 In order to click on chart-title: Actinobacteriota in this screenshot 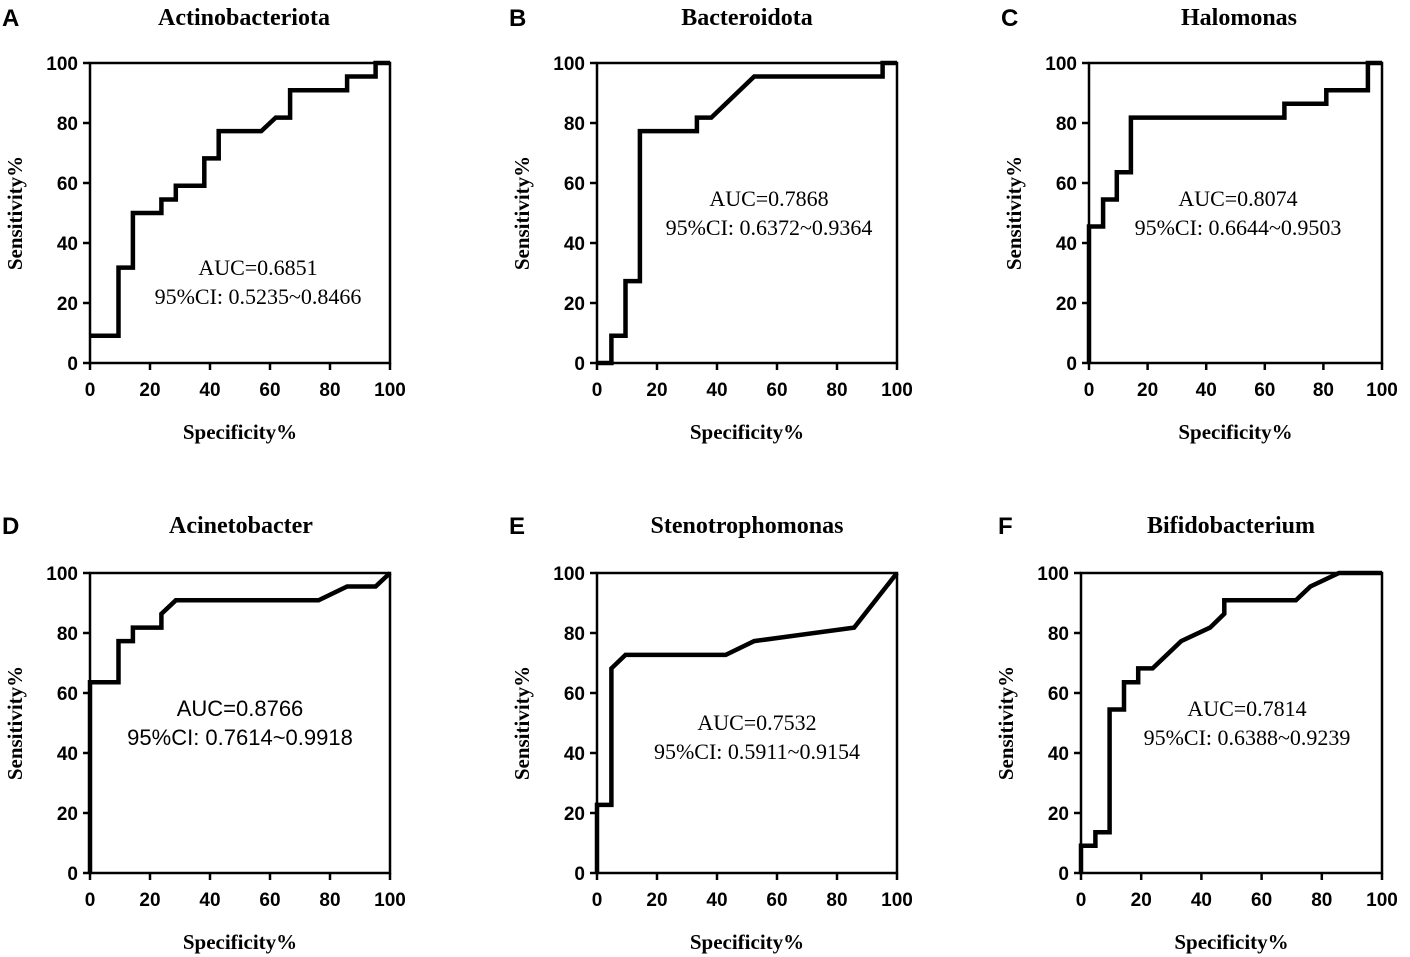, I will do `click(244, 18)`.